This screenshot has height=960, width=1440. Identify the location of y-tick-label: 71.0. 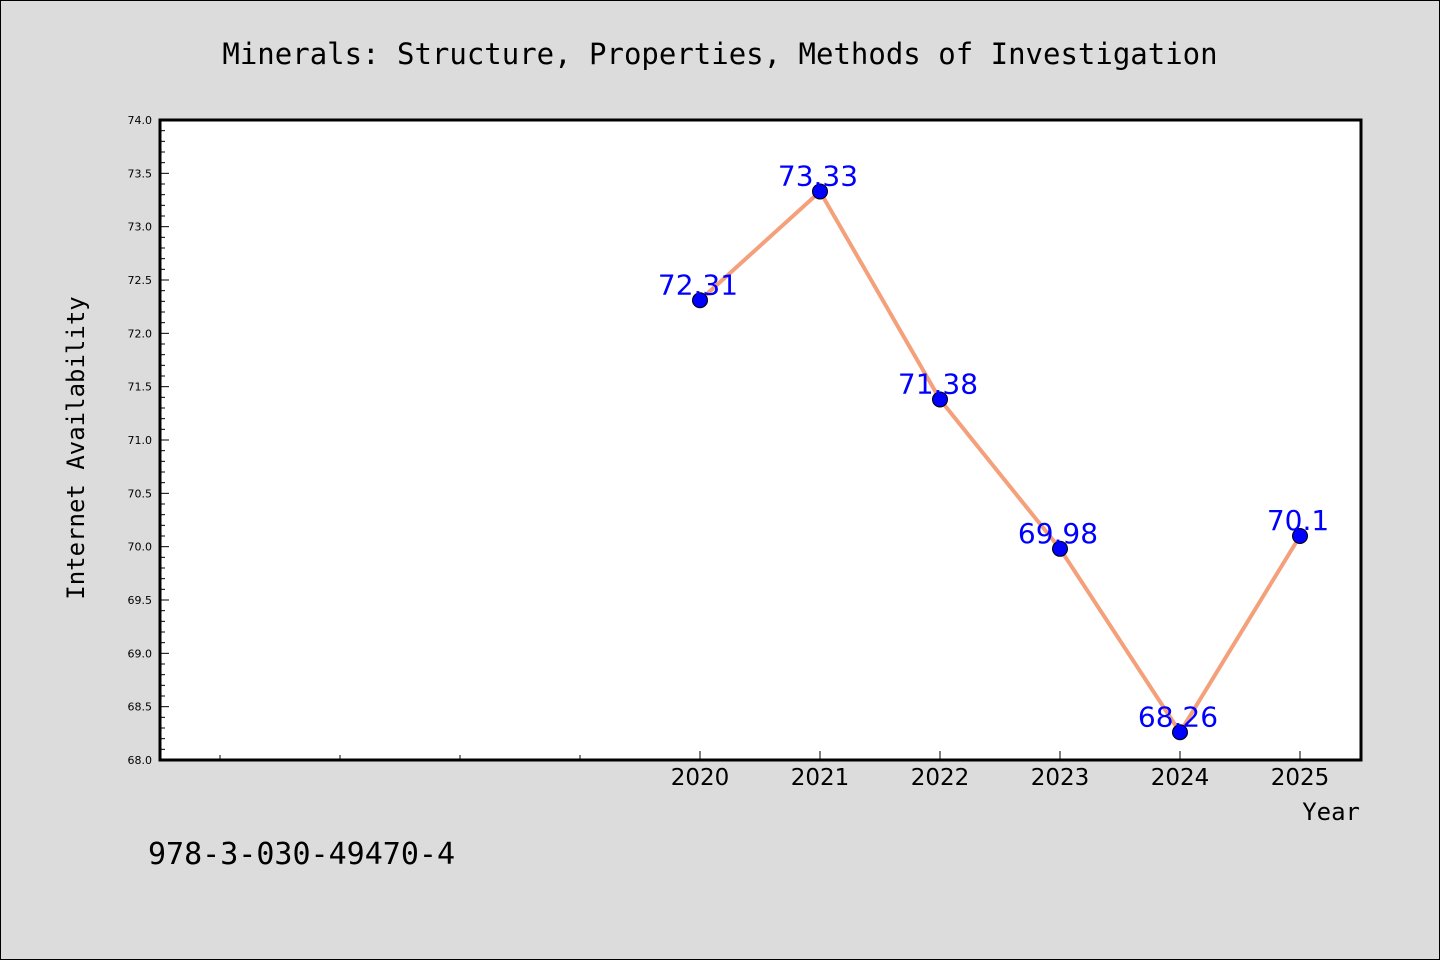
(140, 440).